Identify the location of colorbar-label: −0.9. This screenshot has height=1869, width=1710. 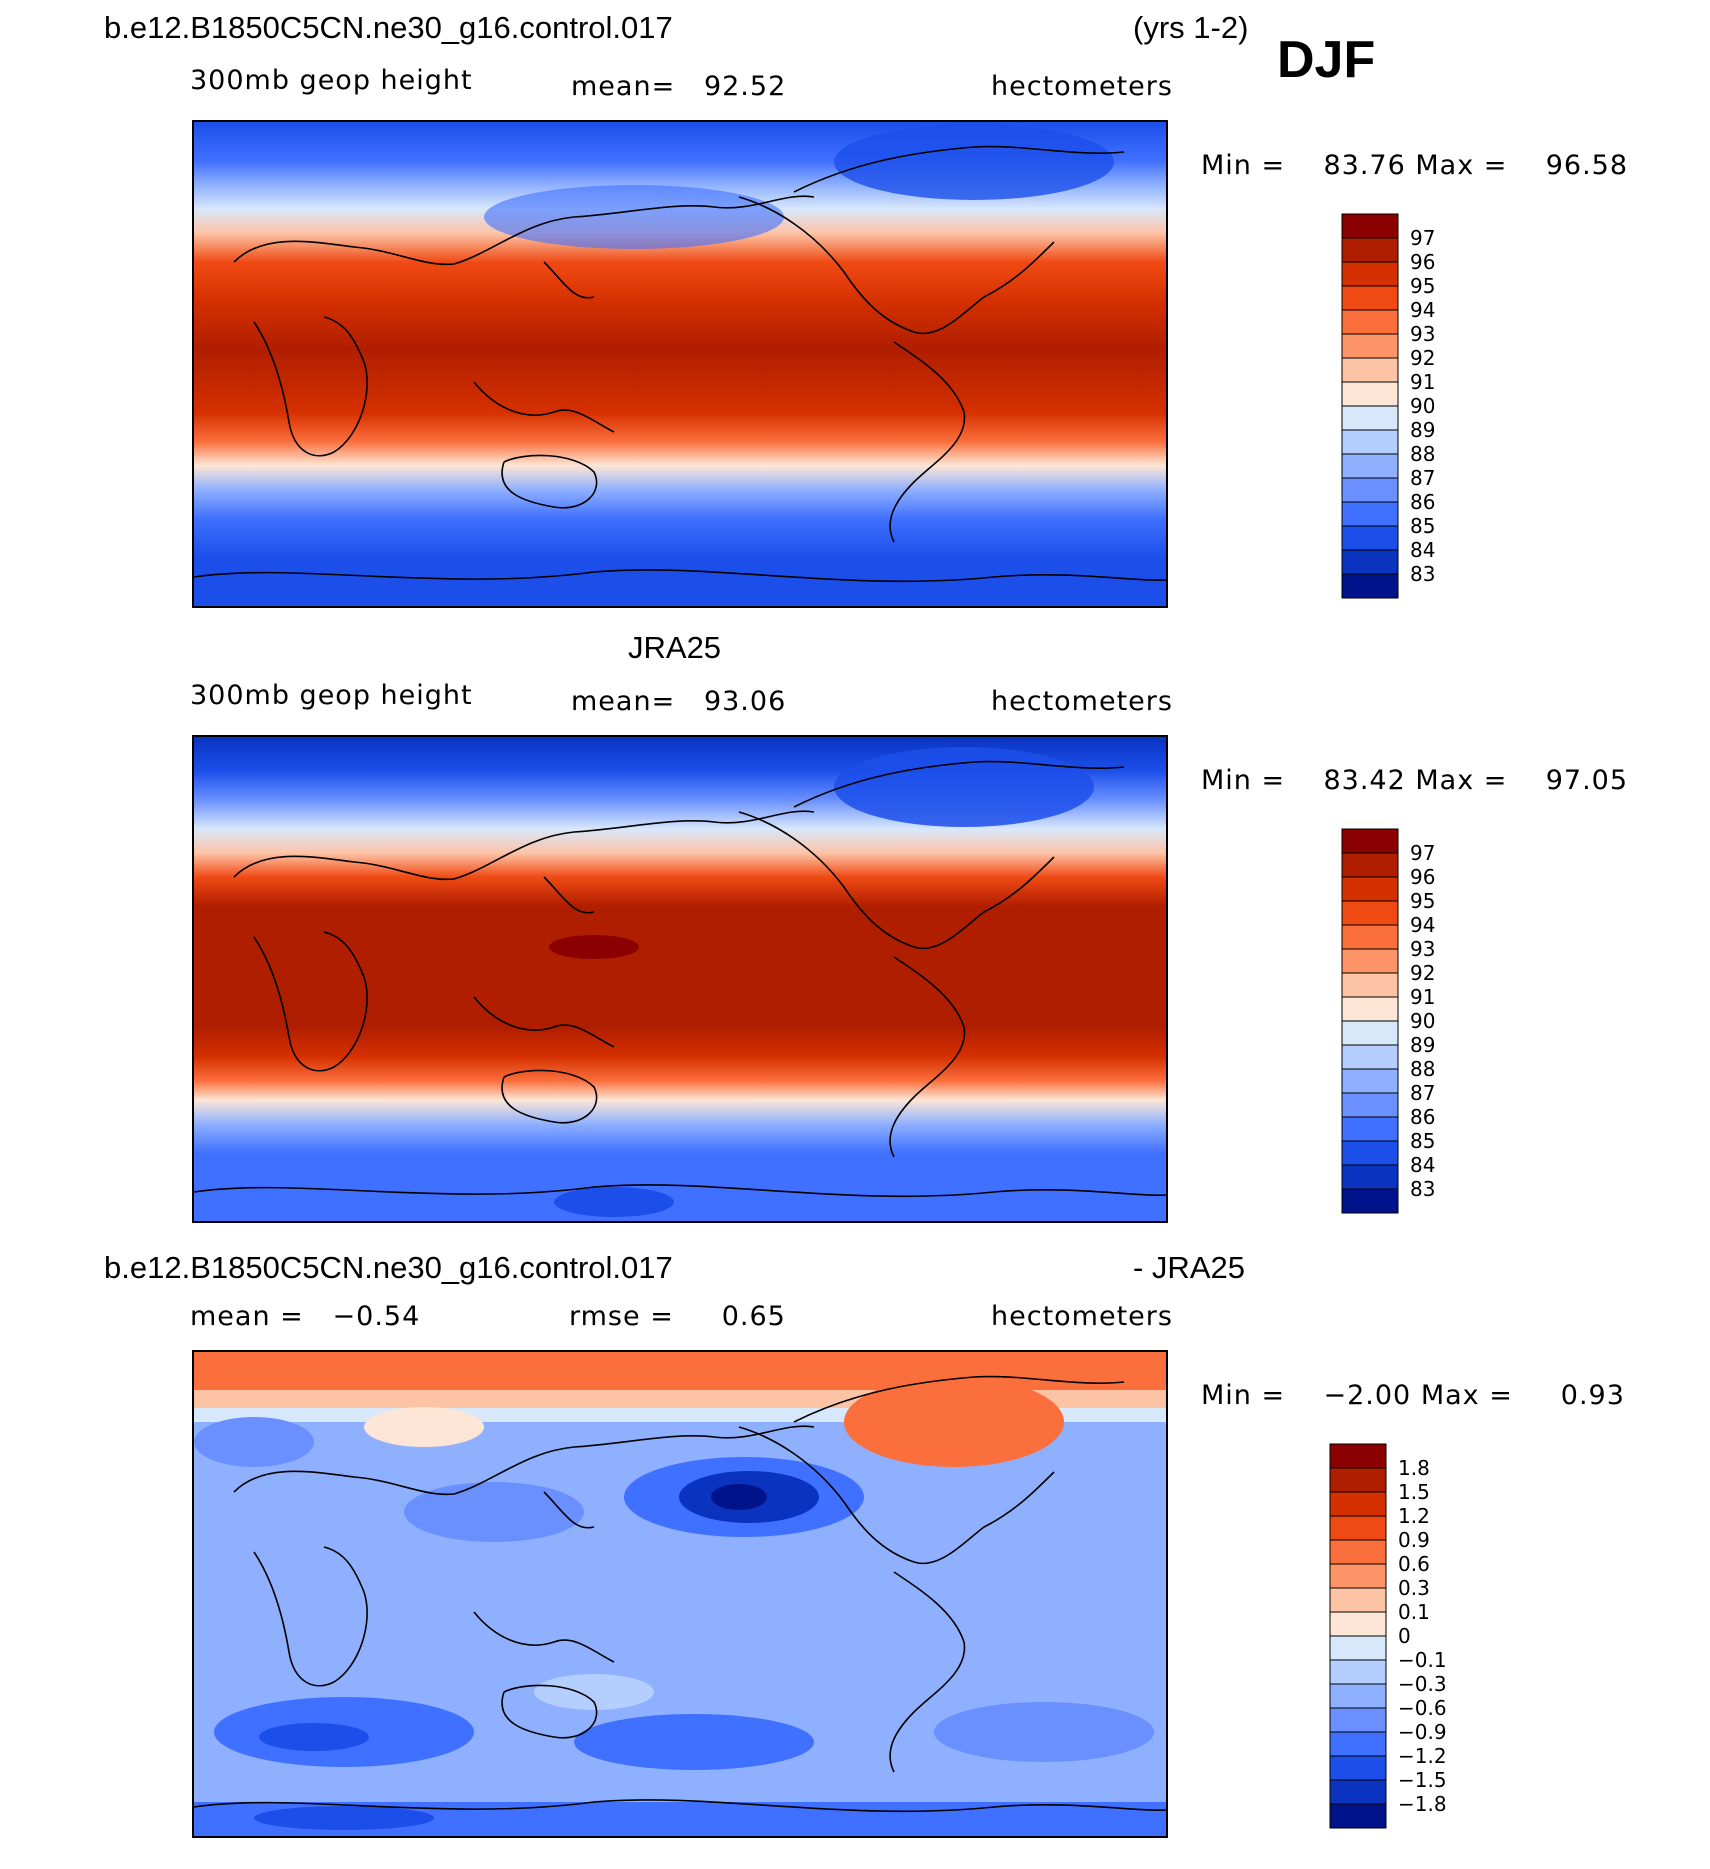
(1422, 1732).